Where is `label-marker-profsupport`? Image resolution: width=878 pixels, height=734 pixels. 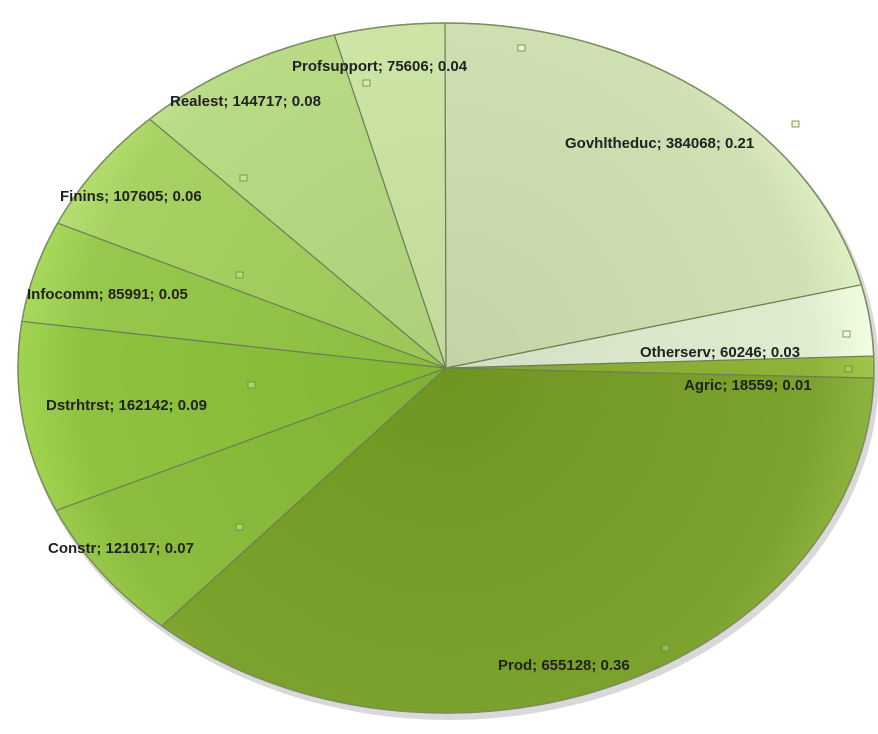 label-marker-profsupport is located at coordinates (521, 48).